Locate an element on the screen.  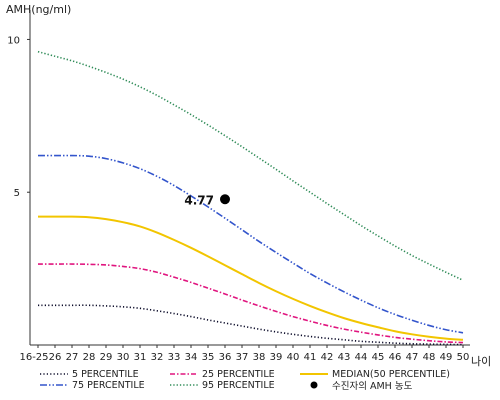
x-tick-label: 27 is located at coordinates (72, 357).